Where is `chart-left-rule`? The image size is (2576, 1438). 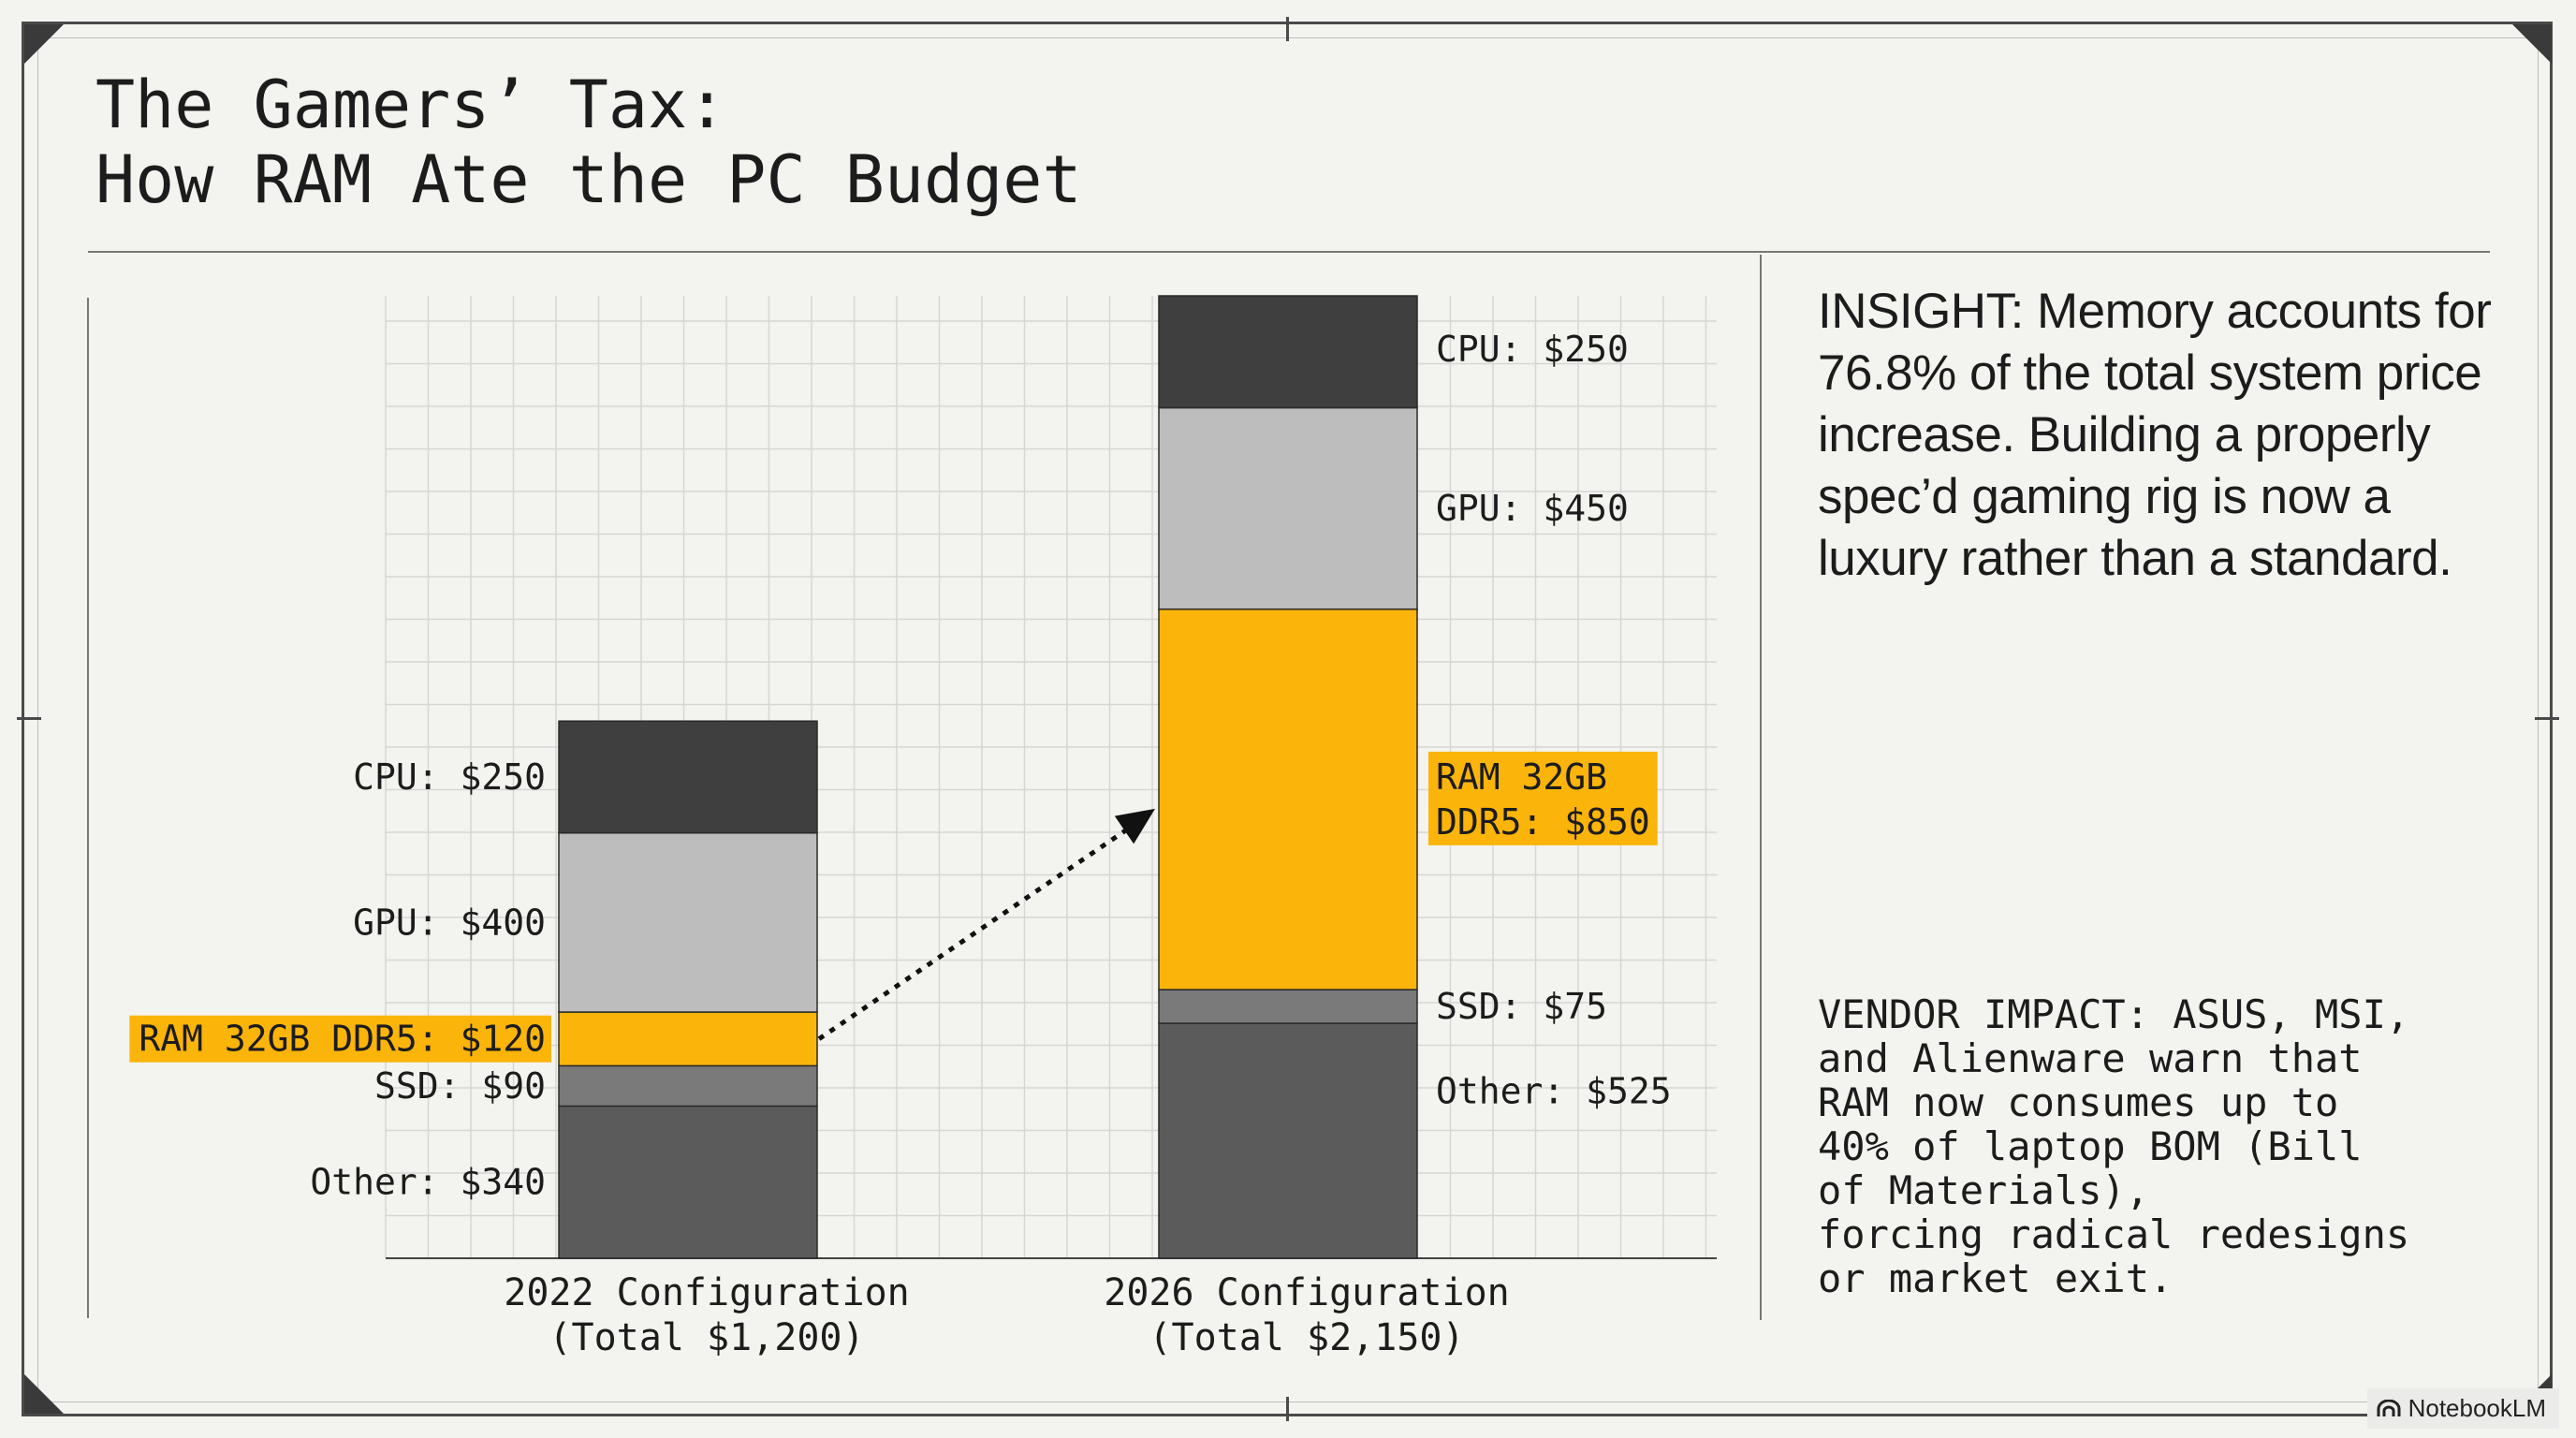 chart-left-rule is located at coordinates (88, 808).